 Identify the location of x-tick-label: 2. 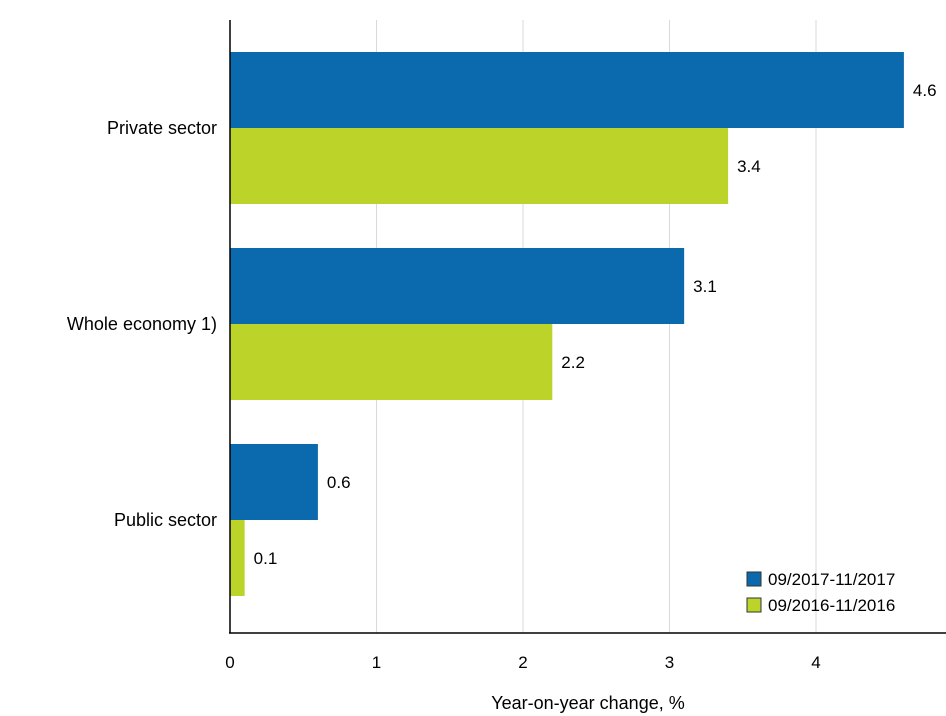
(522, 662).